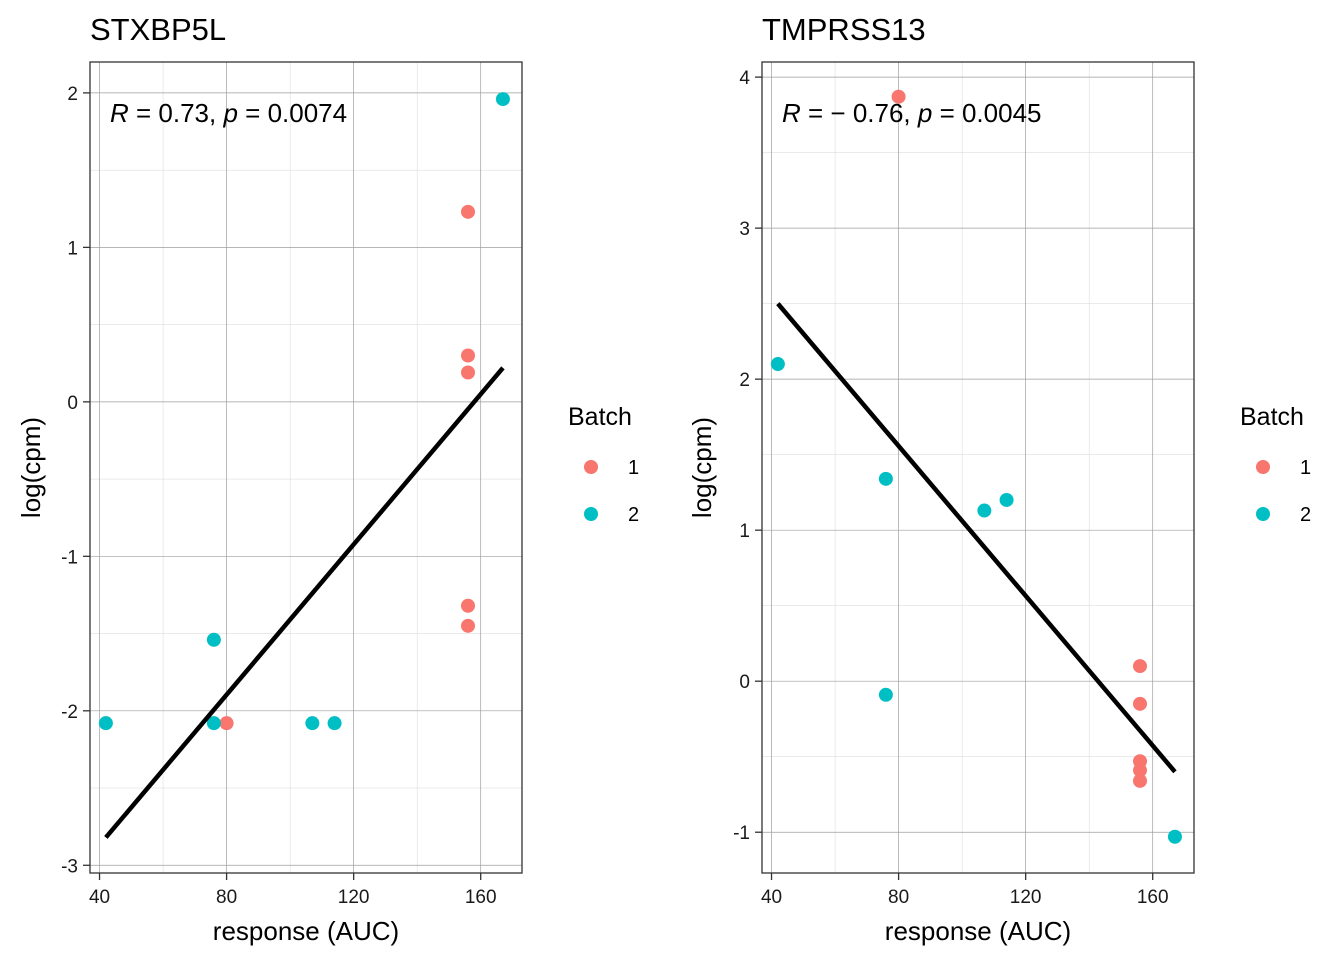  Describe the element at coordinates (912, 113) in the screenshot. I see `correlation-annotation: R = − 0.76, p = 0.0045` at that location.